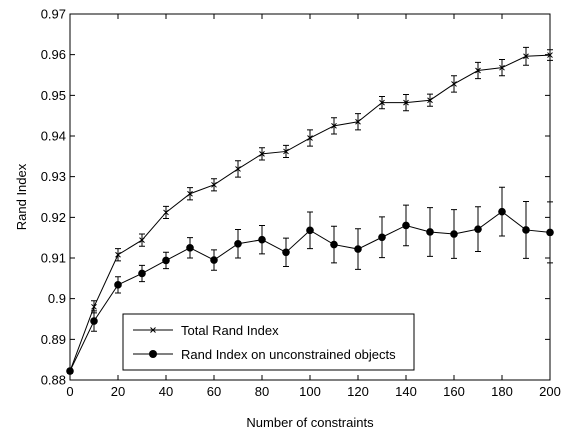 The height and width of the screenshot is (430, 568). What do you see at coordinates (288, 354) in the screenshot?
I see `legend-label-unconstrained: Rand Index on unconstrained objects` at bounding box center [288, 354].